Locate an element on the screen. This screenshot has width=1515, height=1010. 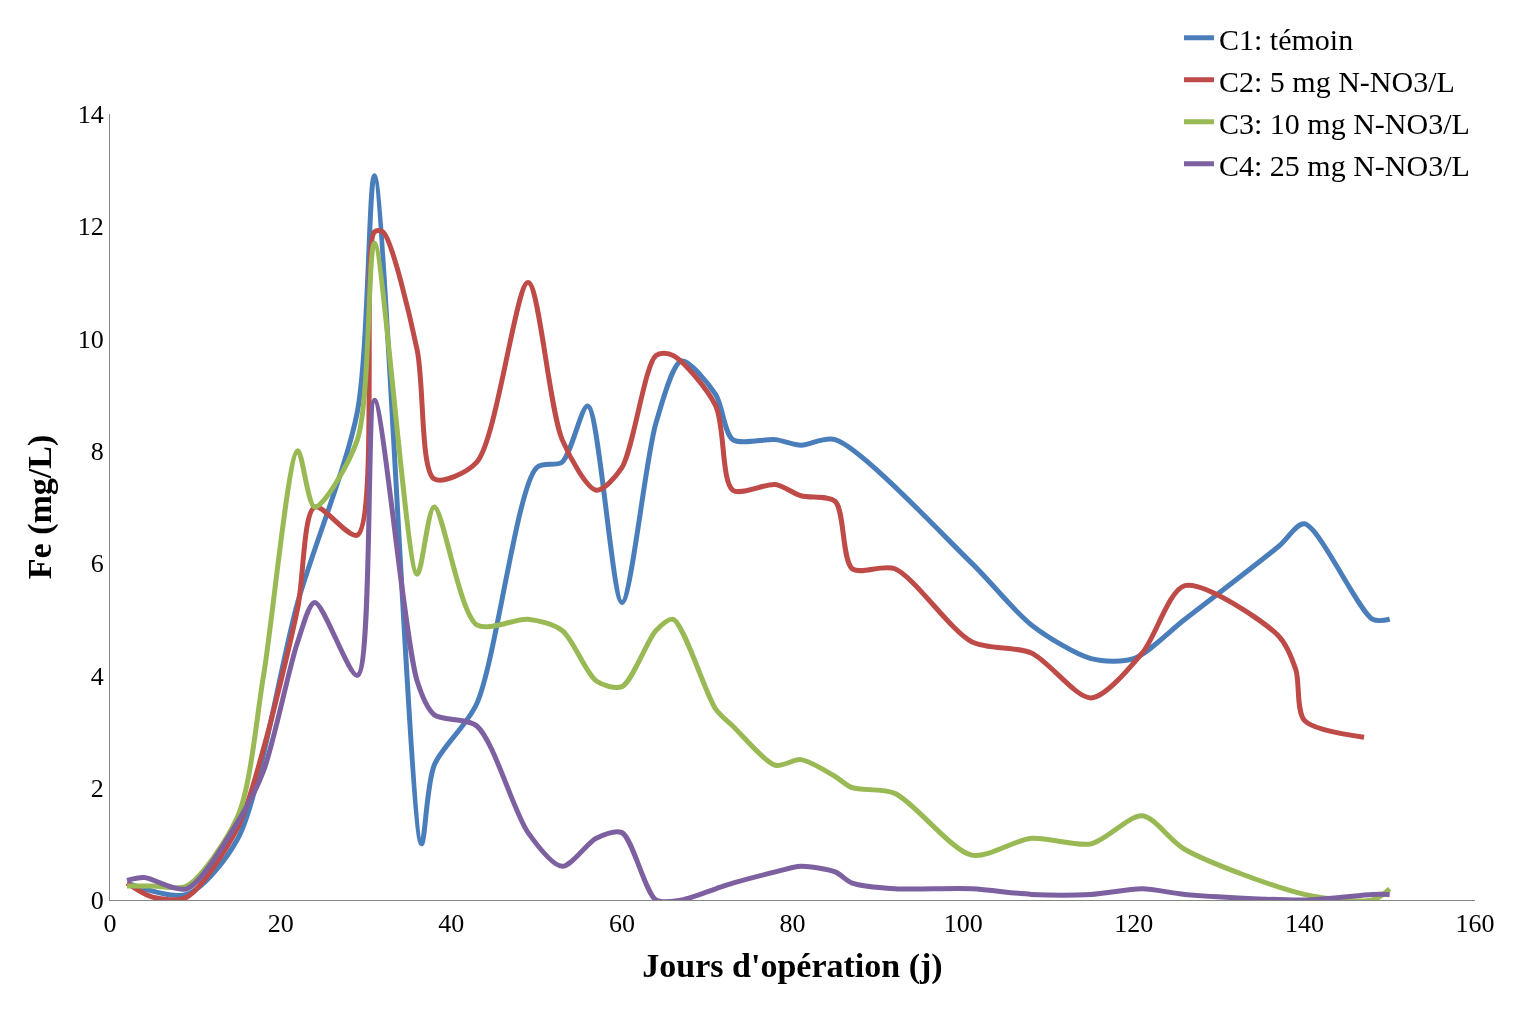
x-tick-label: 60 is located at coordinates (621, 924).